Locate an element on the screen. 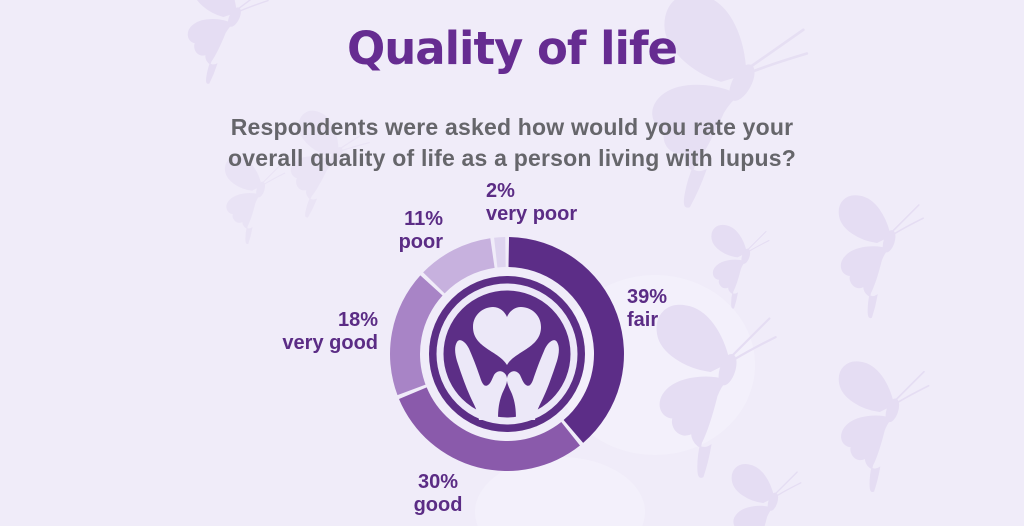 The width and height of the screenshot is (1024, 526). segment-name: good is located at coordinates (438, 505).